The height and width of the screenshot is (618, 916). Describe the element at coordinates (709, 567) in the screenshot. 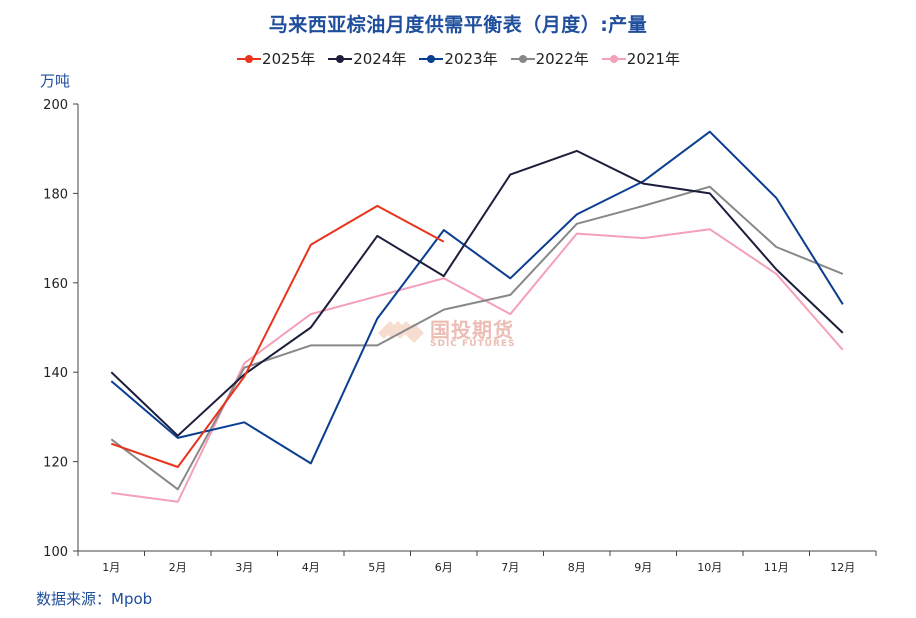

I see `x-tick-label: 10月` at that location.